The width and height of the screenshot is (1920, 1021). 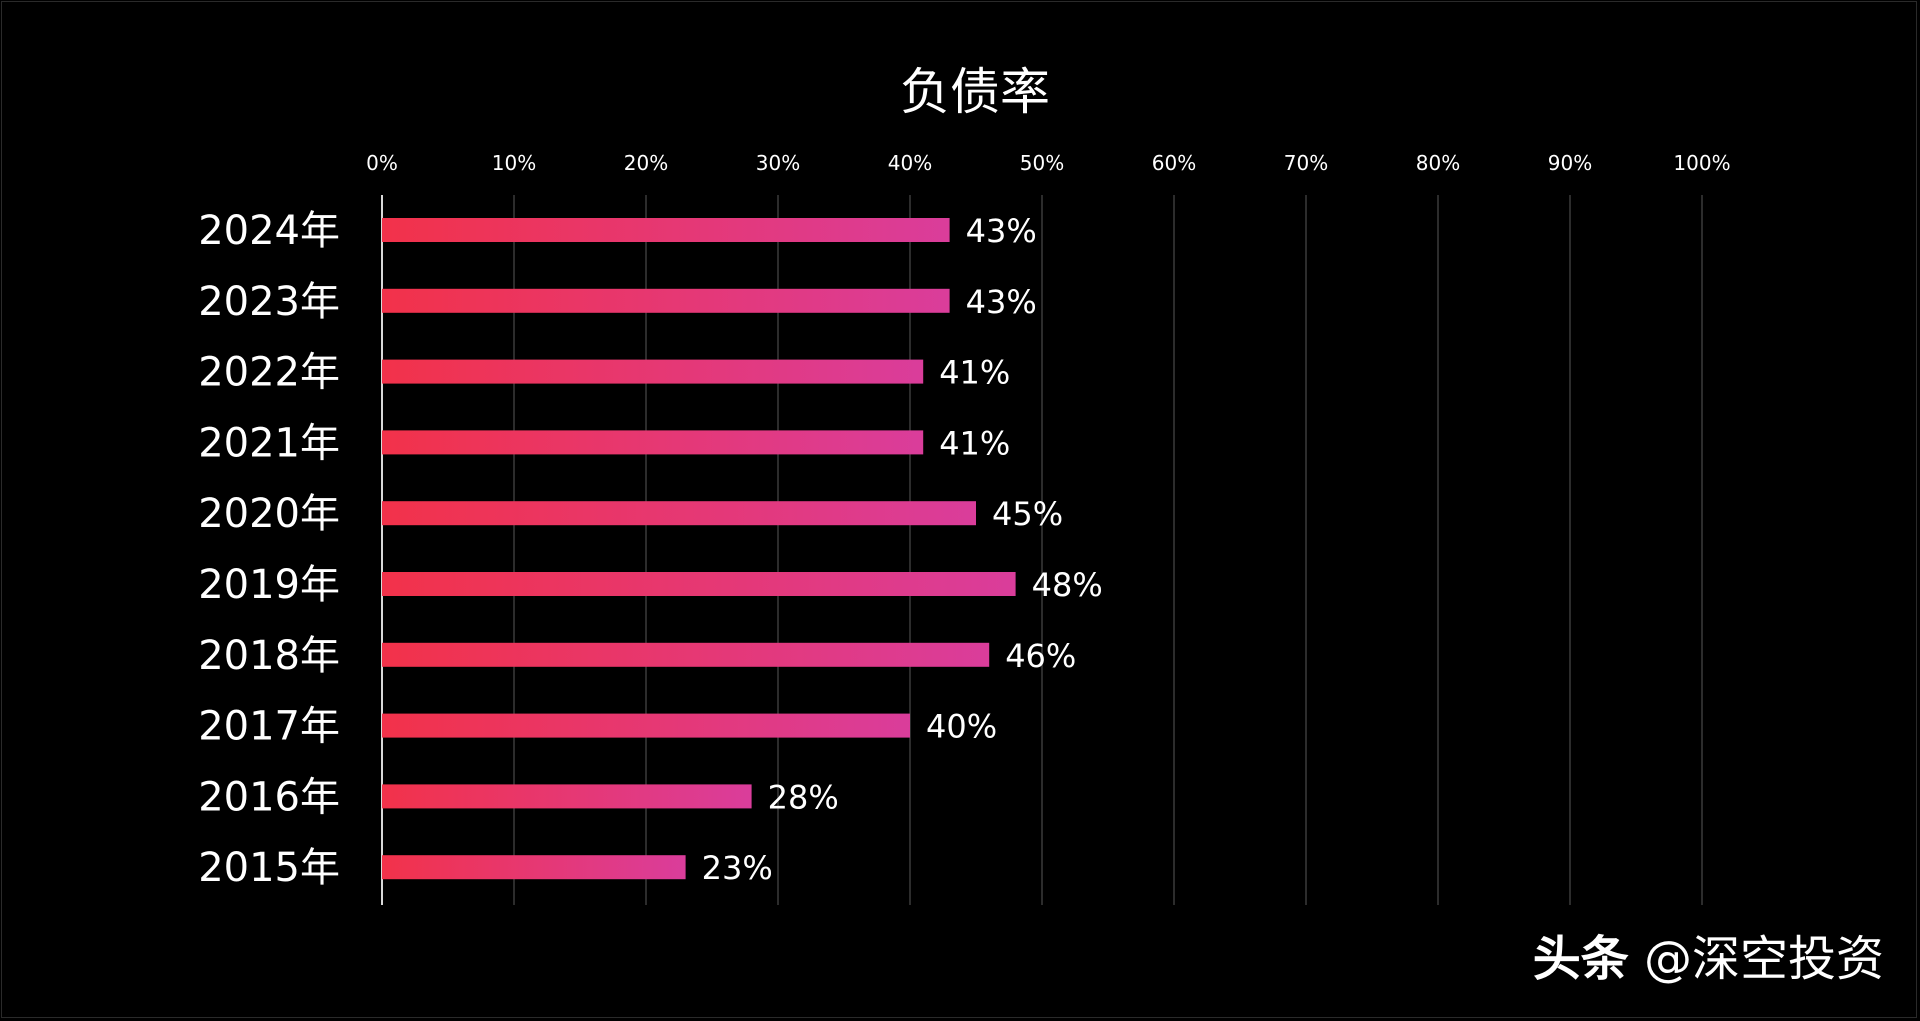 What do you see at coordinates (975, 92) in the screenshot?
I see `chart-title: 负债率` at bounding box center [975, 92].